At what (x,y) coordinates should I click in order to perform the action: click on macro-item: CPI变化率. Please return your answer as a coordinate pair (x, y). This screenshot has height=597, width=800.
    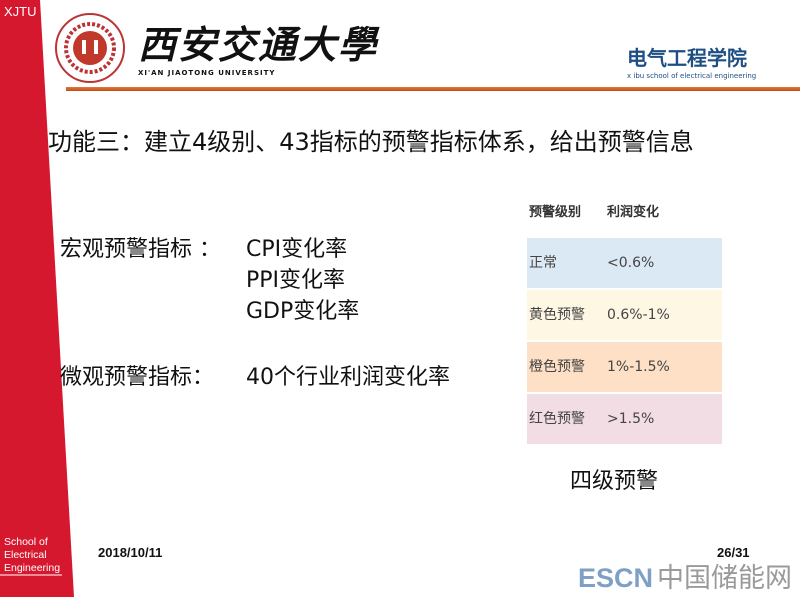
    Looking at the image, I should click on (297, 249).